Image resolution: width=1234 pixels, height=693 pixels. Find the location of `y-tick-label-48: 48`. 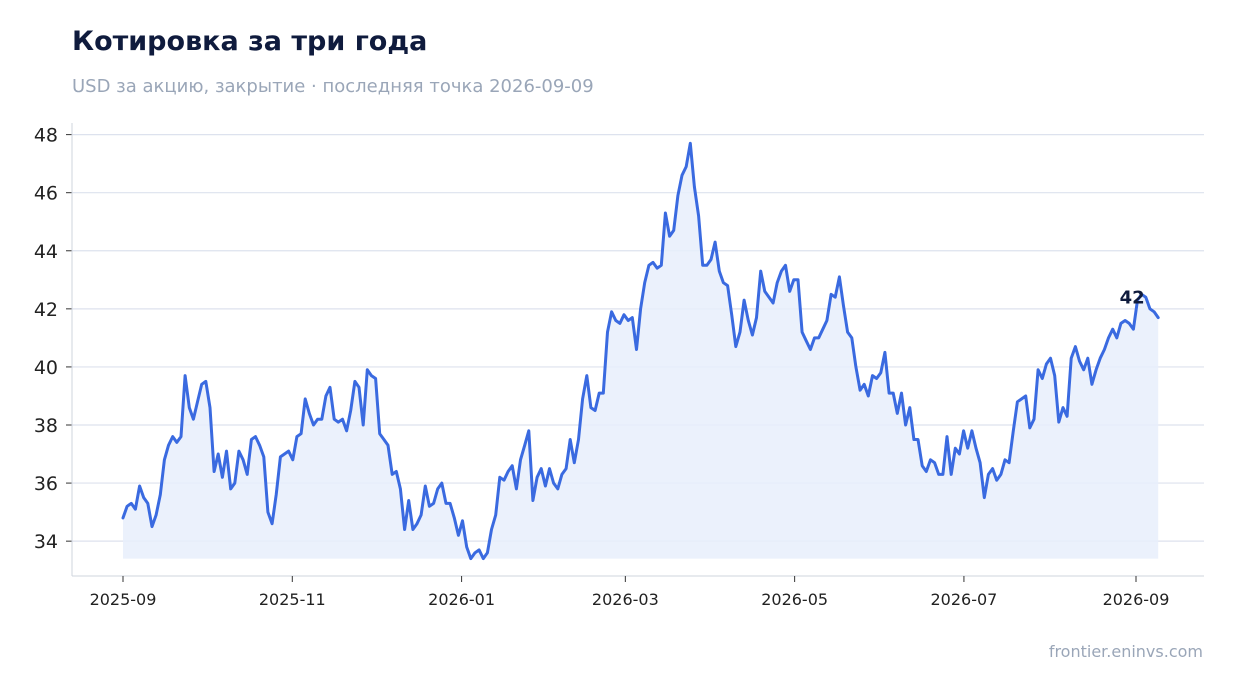

y-tick-label-48: 48 is located at coordinates (46, 136).